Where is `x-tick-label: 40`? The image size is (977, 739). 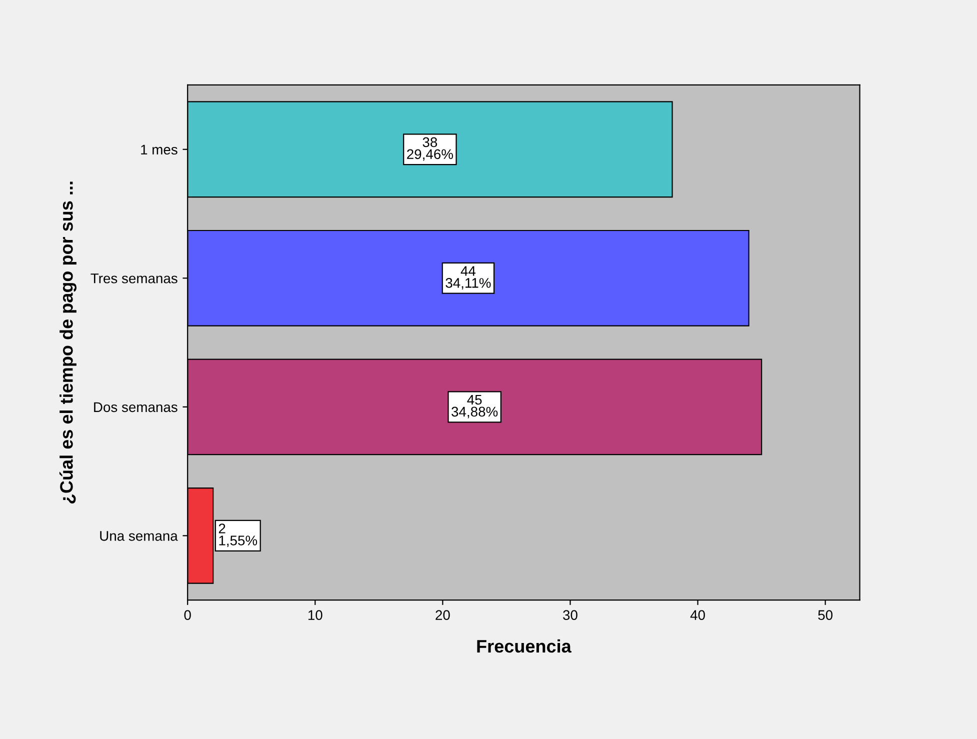
x-tick-label: 40 is located at coordinates (697, 615).